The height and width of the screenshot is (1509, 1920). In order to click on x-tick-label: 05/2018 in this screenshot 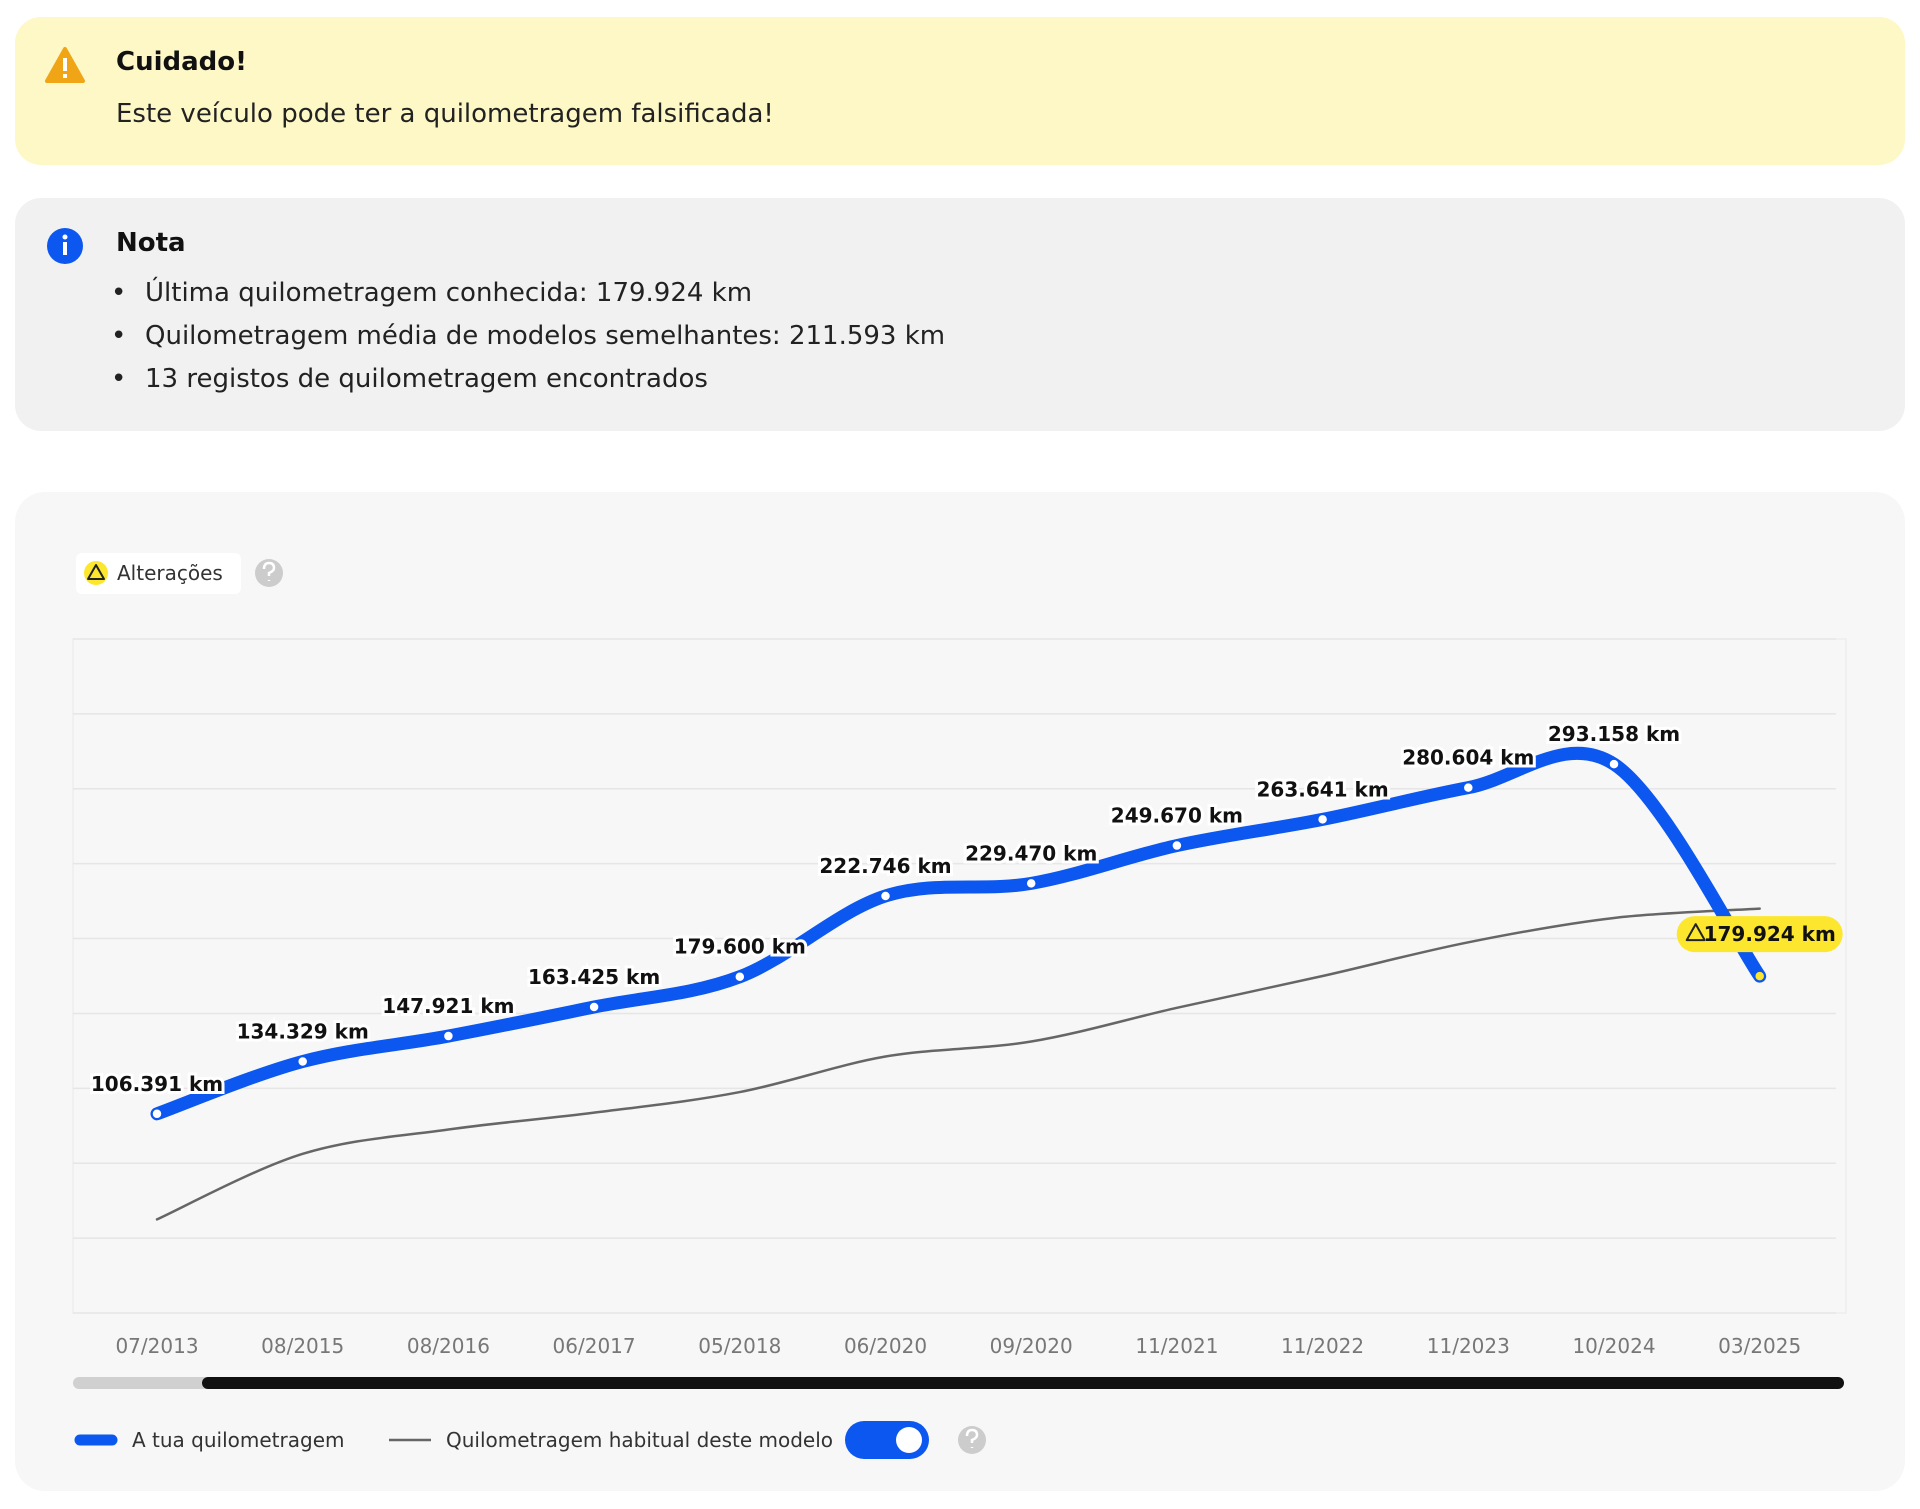, I will do `click(739, 1346)`.